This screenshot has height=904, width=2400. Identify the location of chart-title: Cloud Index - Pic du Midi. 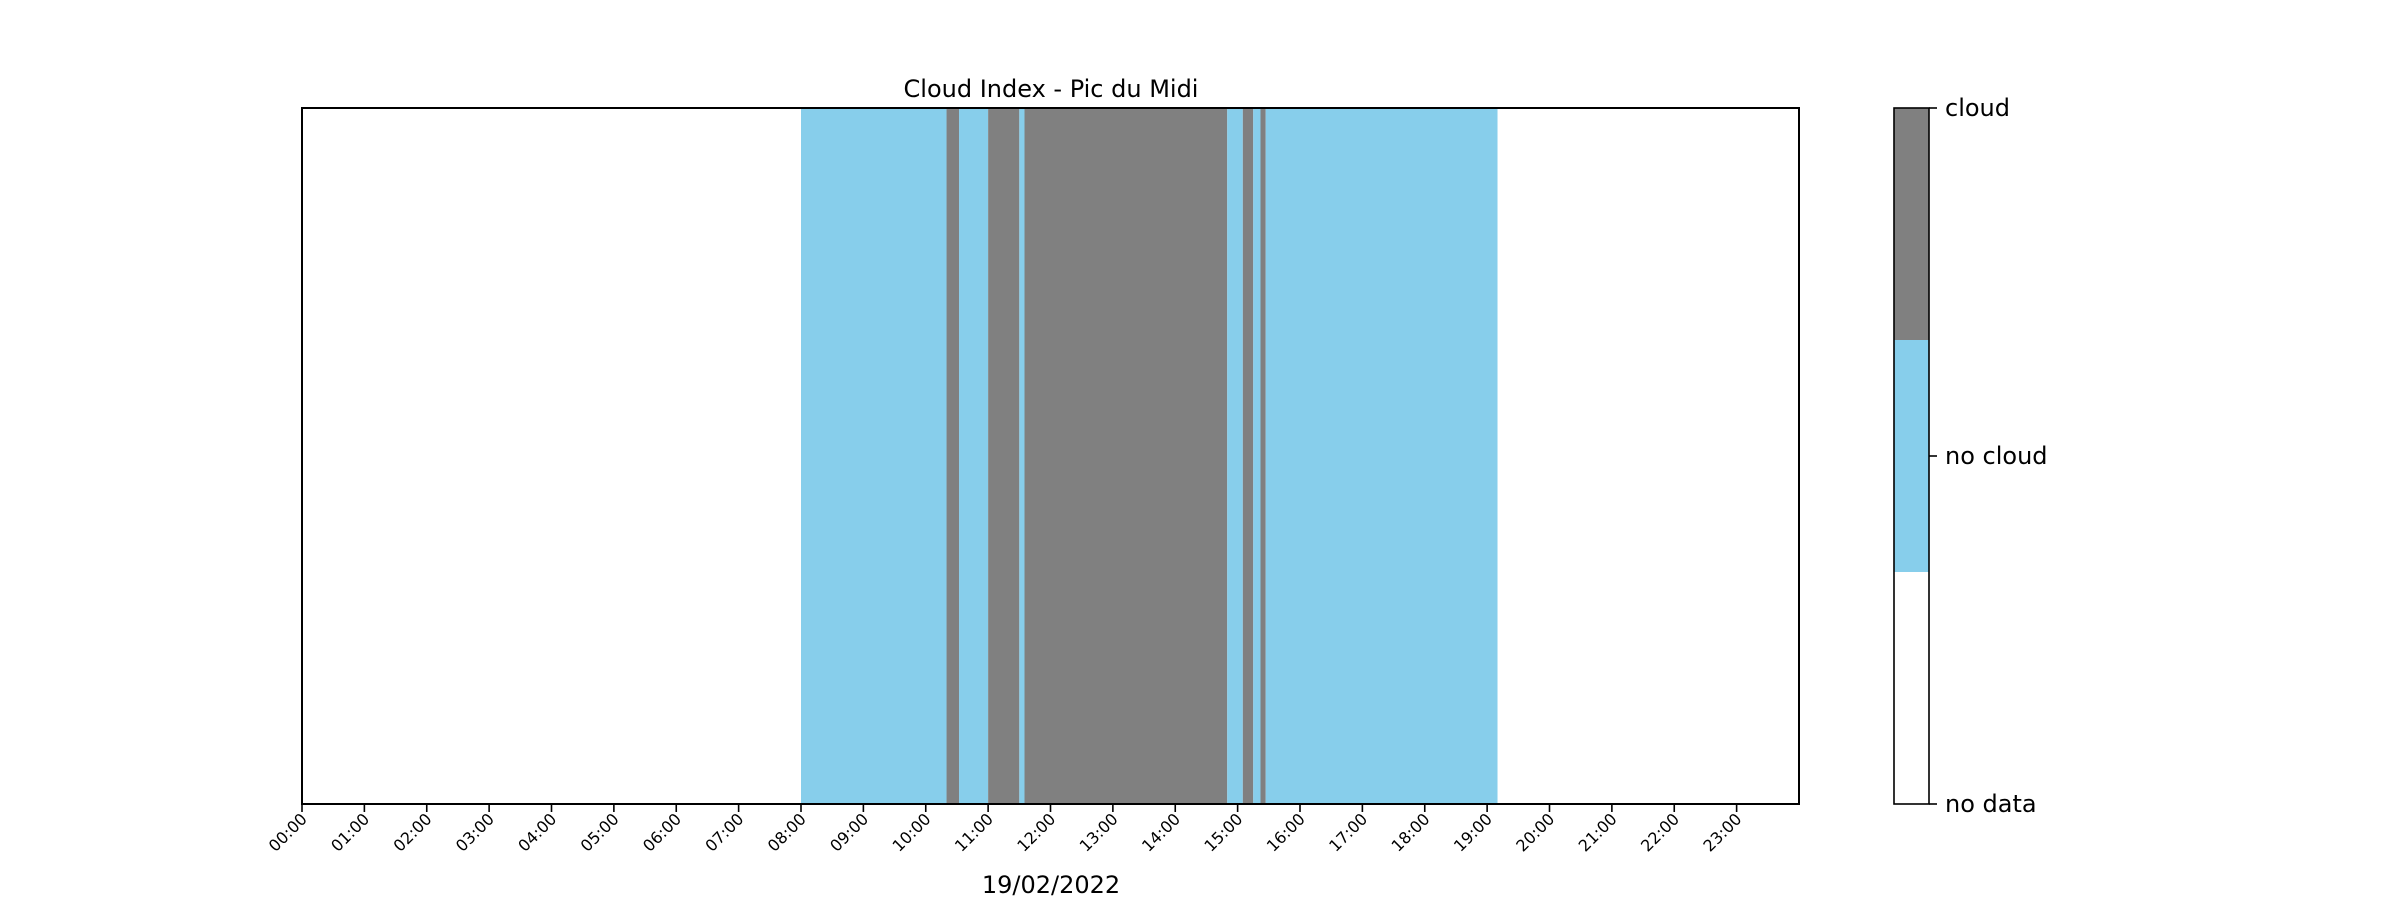
(1051, 89).